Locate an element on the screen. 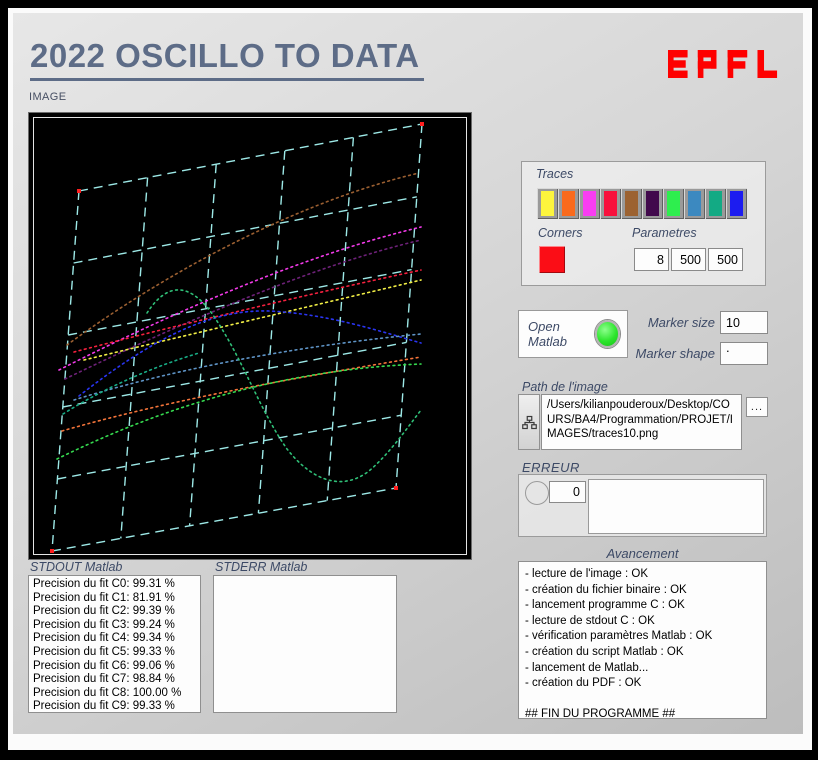 The image size is (818, 760). trace-color-magenta is located at coordinates (589, 203).